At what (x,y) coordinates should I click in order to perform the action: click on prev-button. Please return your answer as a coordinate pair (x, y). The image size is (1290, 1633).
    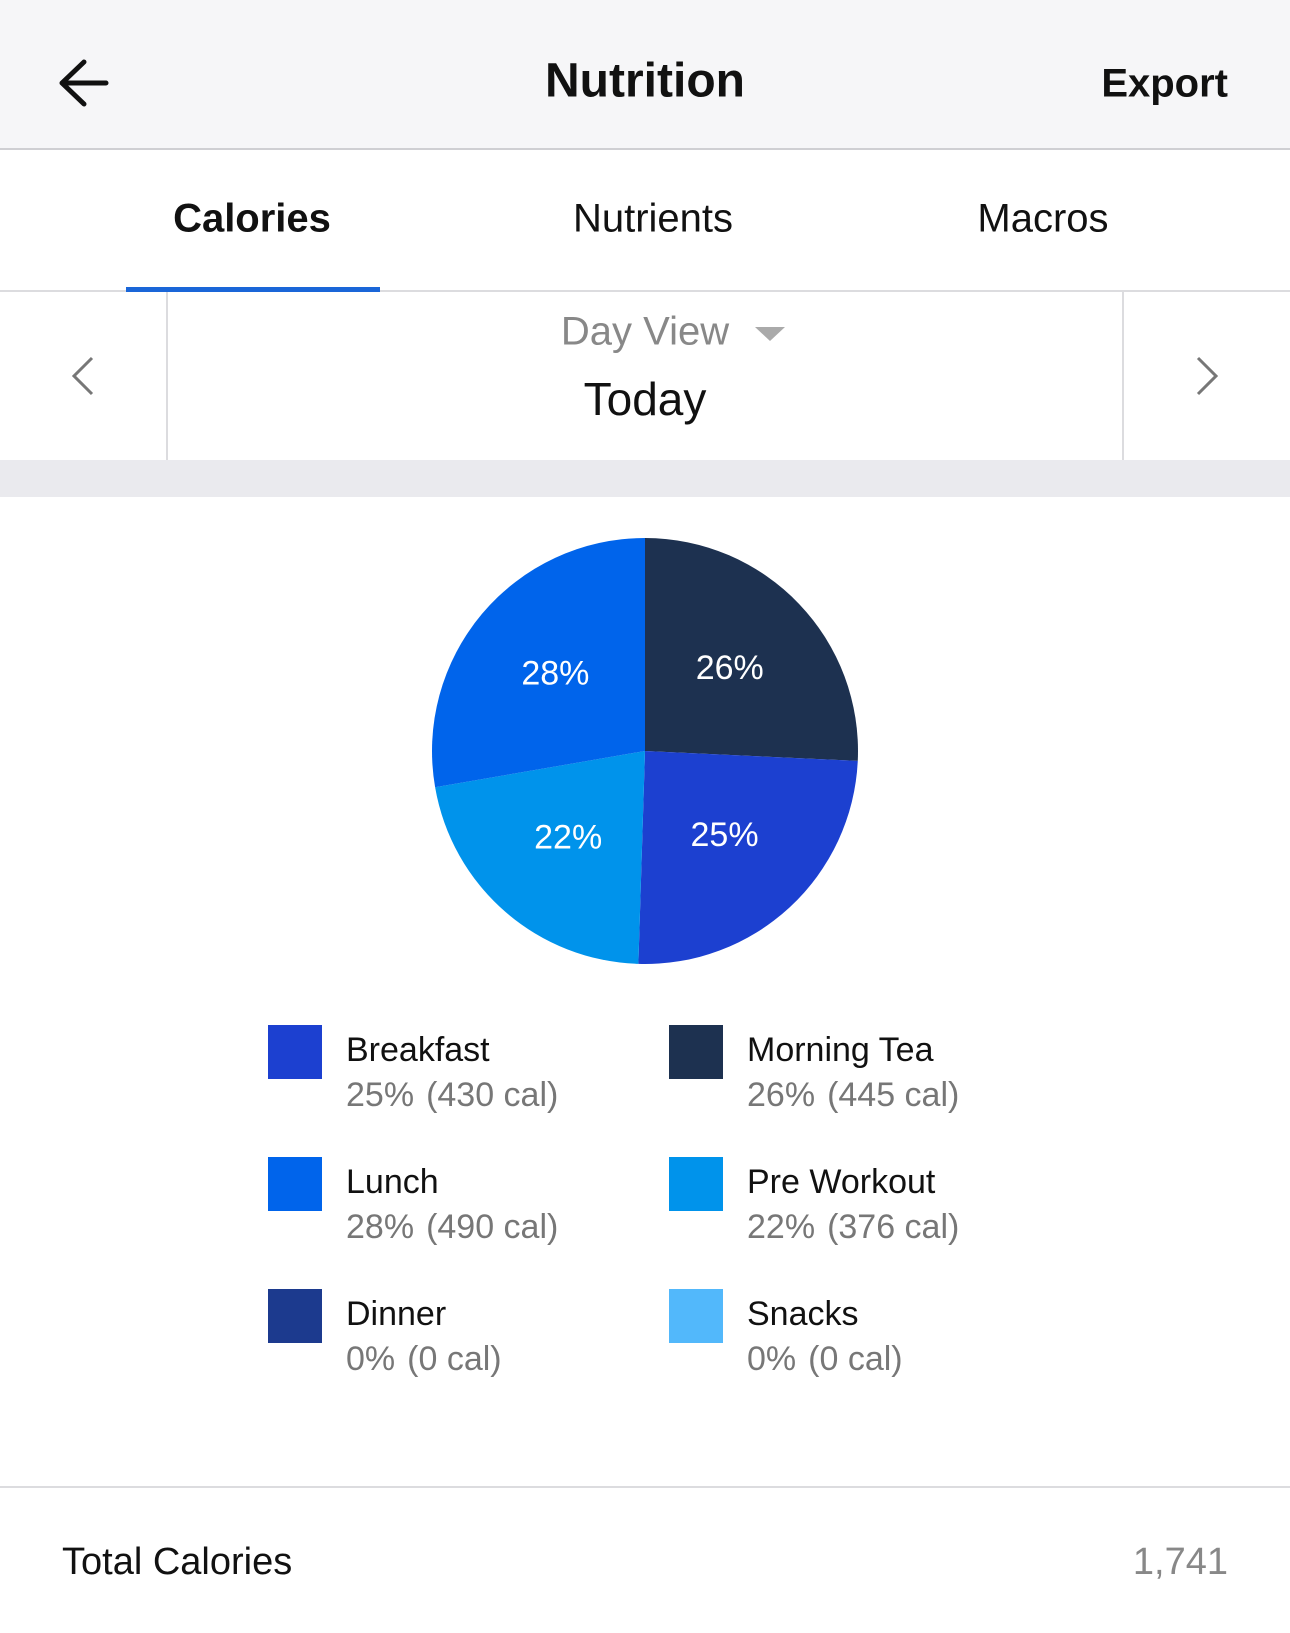
    Looking at the image, I should click on (82, 376).